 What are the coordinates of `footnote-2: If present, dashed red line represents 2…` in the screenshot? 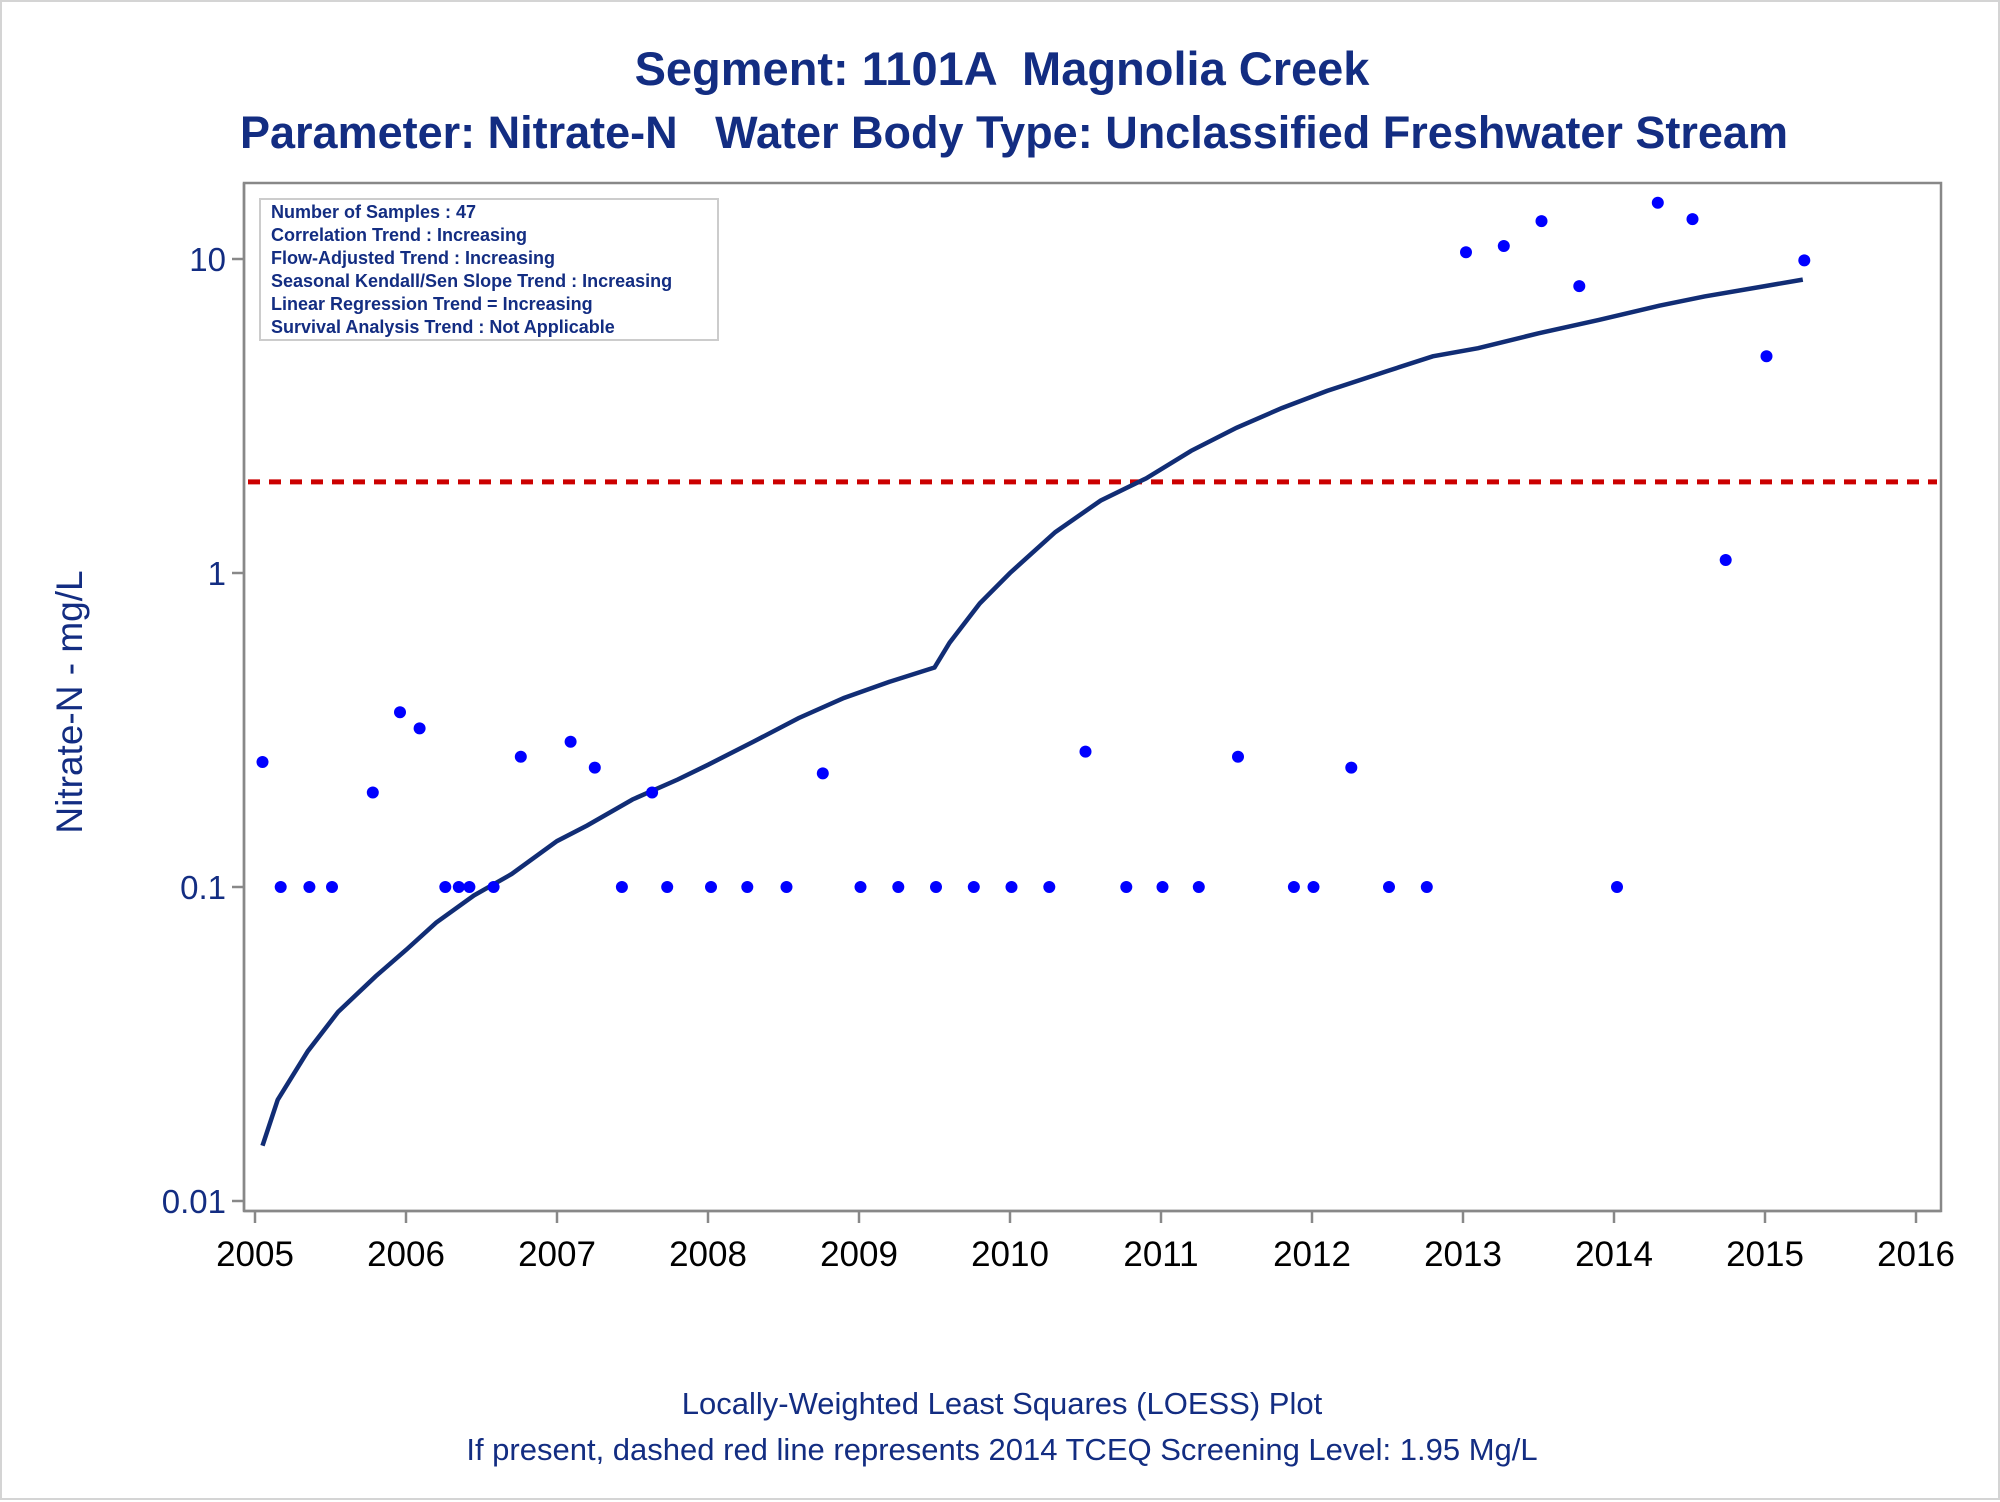 It's located at (1001, 1449).